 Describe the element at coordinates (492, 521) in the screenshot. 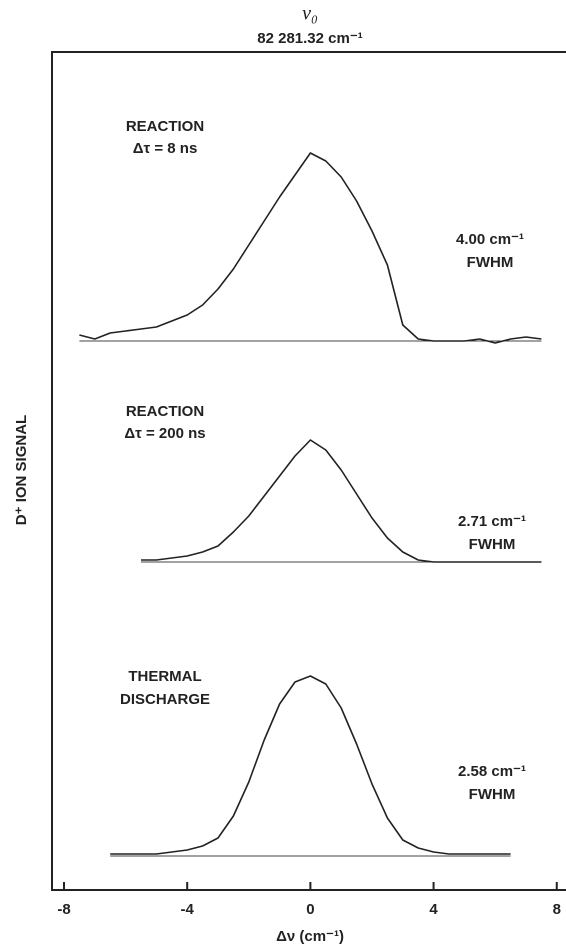

I see `annotation: 2.71 cm⁻¹` at that location.